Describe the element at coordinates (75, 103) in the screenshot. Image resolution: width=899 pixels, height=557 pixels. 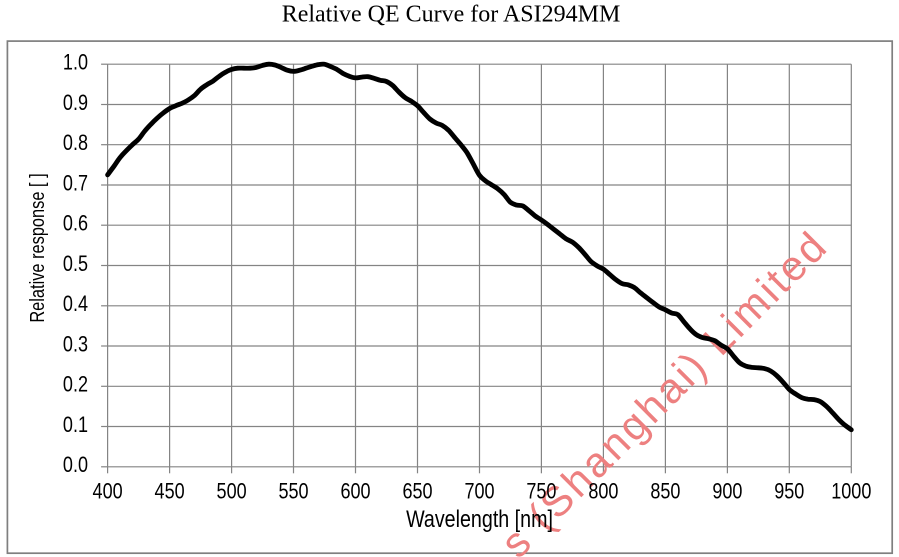
I see `svg-text: 0.9` at that location.